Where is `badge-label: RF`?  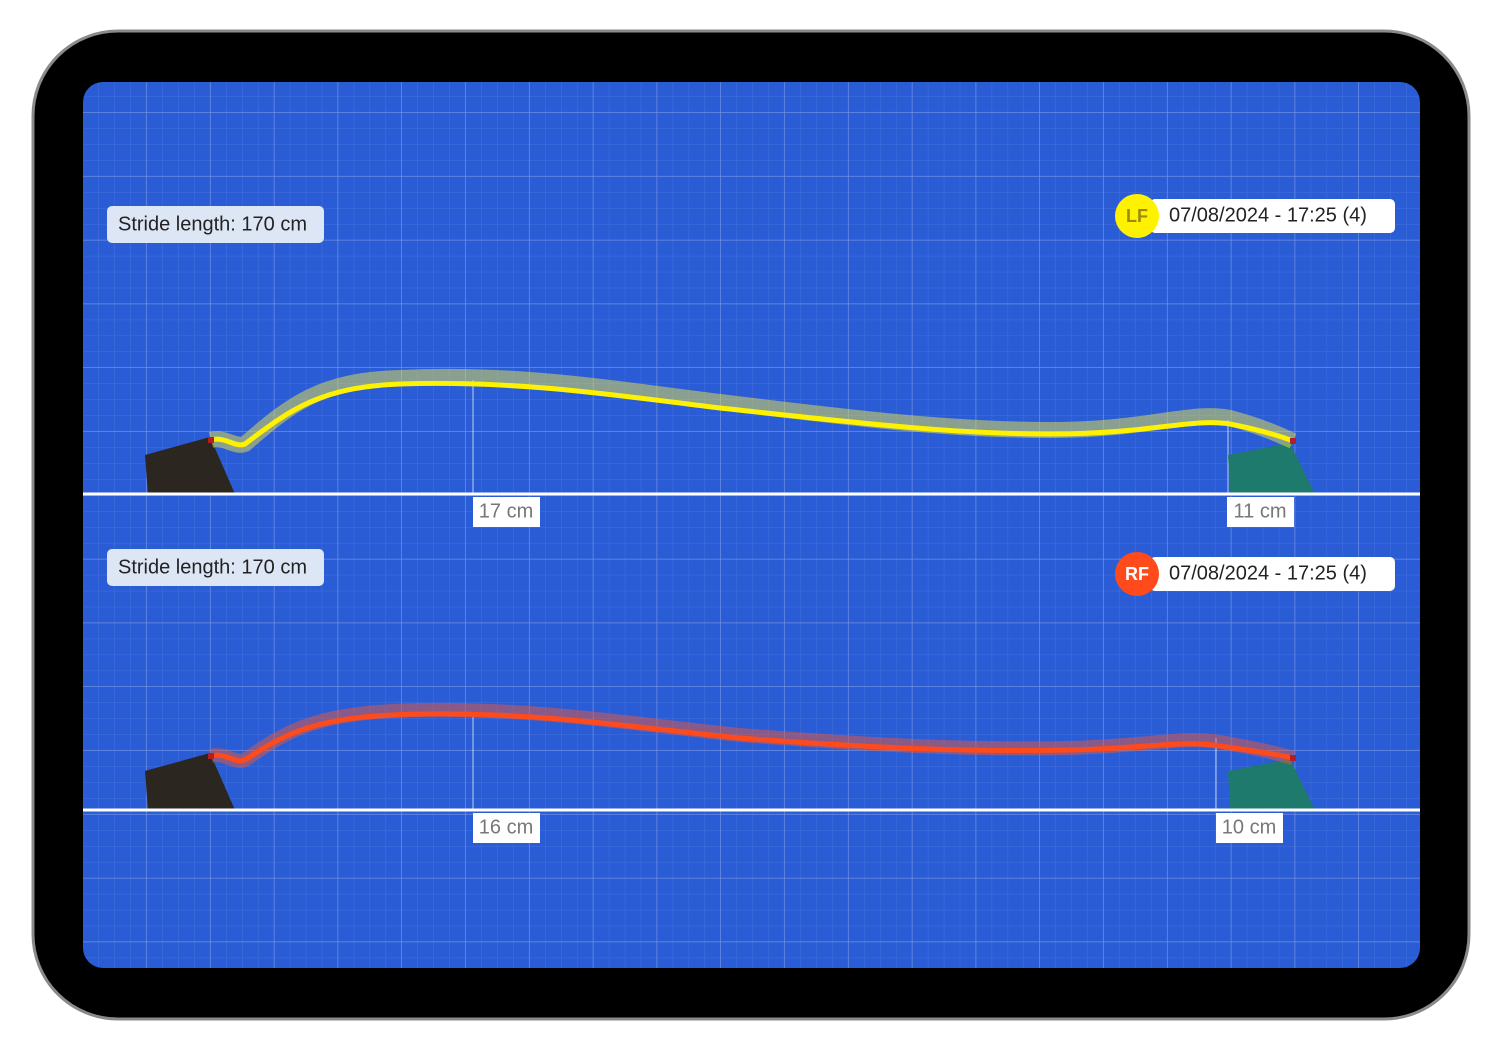 badge-label: RF is located at coordinates (1137, 574).